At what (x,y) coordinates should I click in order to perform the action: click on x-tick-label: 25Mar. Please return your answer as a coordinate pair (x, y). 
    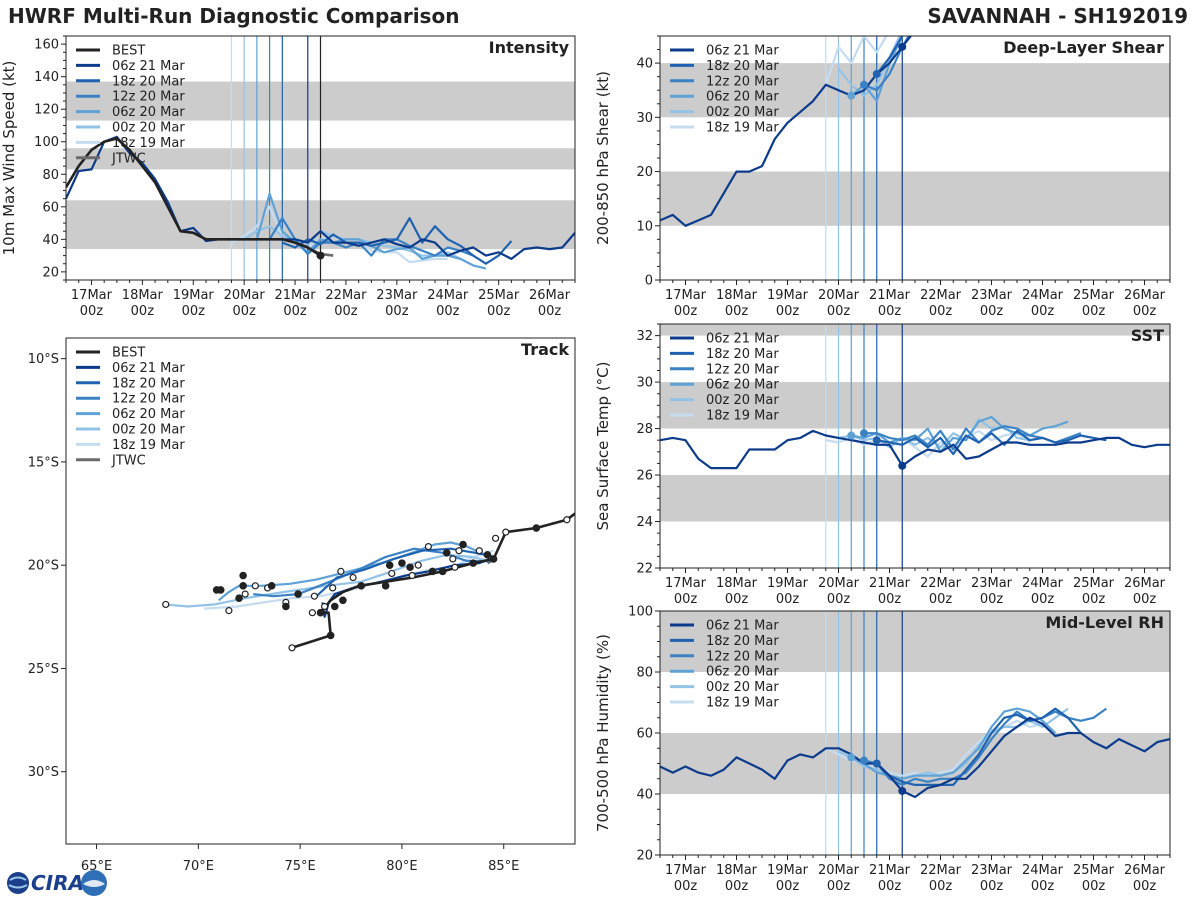
    Looking at the image, I should click on (1094, 870).